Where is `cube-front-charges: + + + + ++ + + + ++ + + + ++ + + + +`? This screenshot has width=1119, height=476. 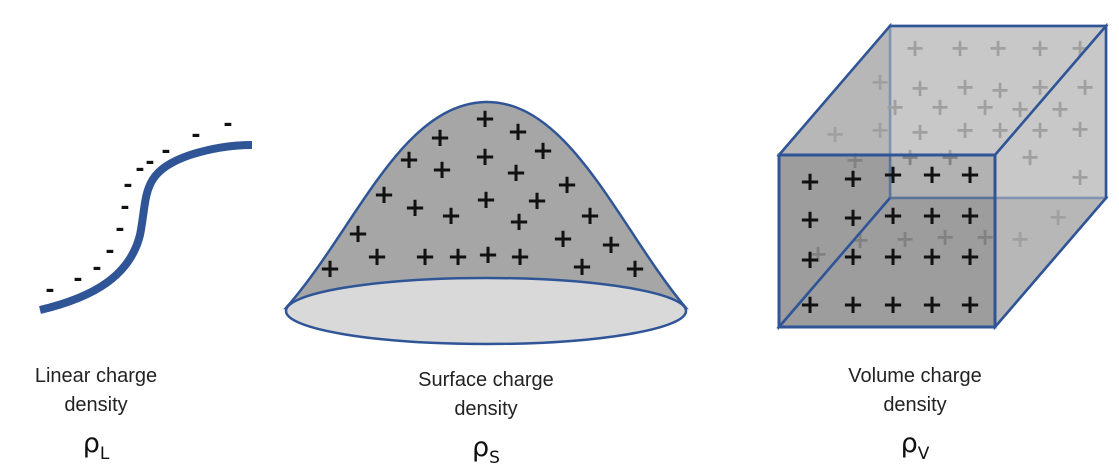
cube-front-charges: + + + + ++ + + + ++ + + + ++ + + + + is located at coordinates (890, 240).